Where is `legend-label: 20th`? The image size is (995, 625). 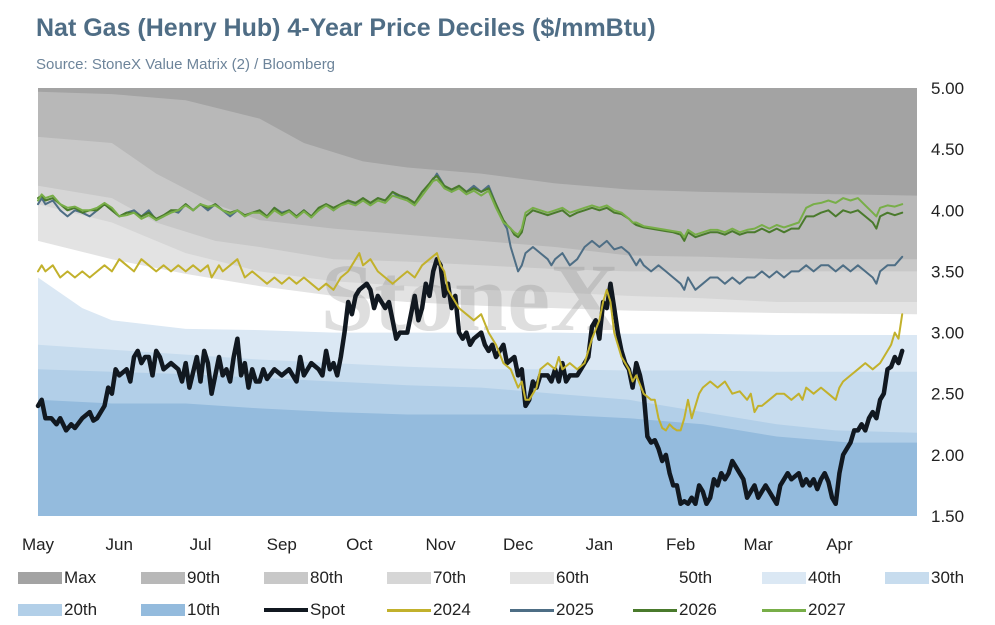 legend-label: 20th is located at coordinates (81, 609).